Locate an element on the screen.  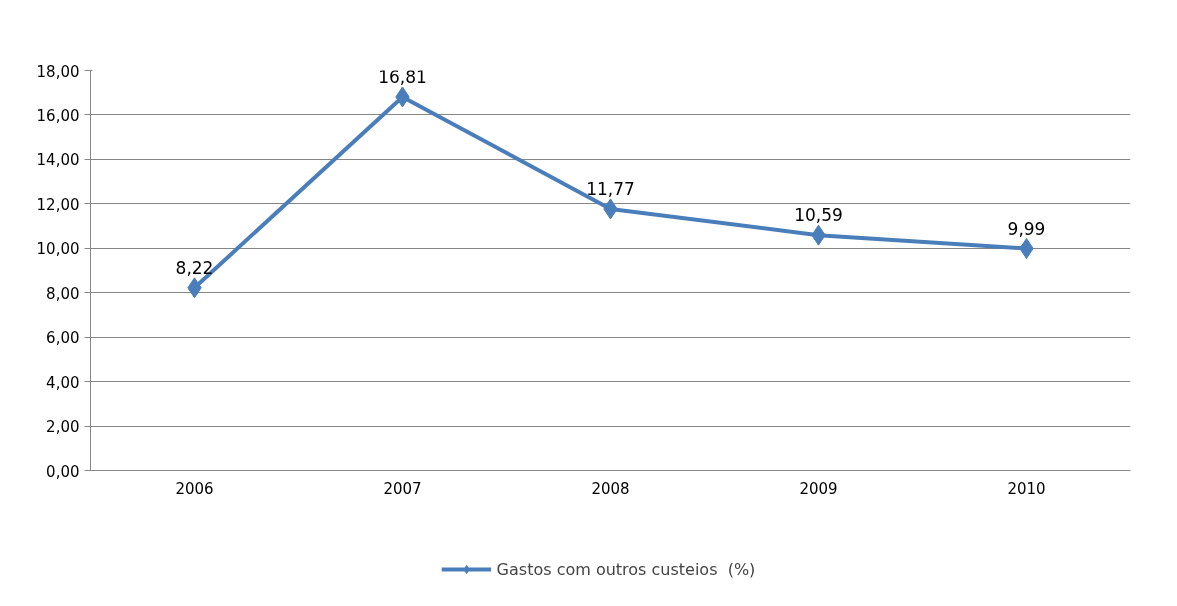
y-tick-label: 10,00 is located at coordinates (58, 249).